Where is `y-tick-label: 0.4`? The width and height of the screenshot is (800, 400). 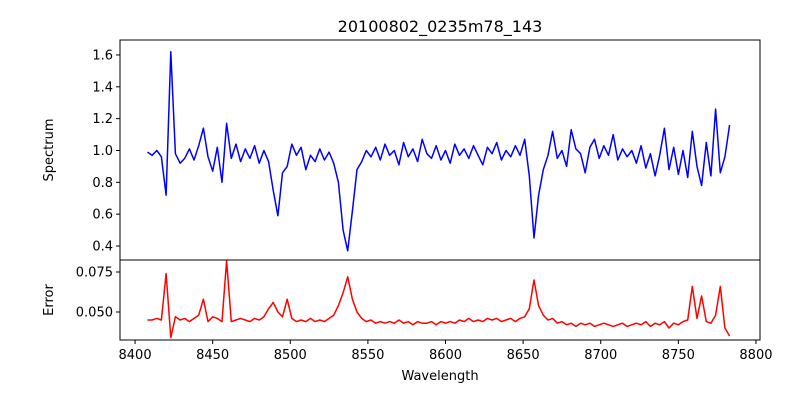 y-tick-label: 0.4 is located at coordinates (102, 246).